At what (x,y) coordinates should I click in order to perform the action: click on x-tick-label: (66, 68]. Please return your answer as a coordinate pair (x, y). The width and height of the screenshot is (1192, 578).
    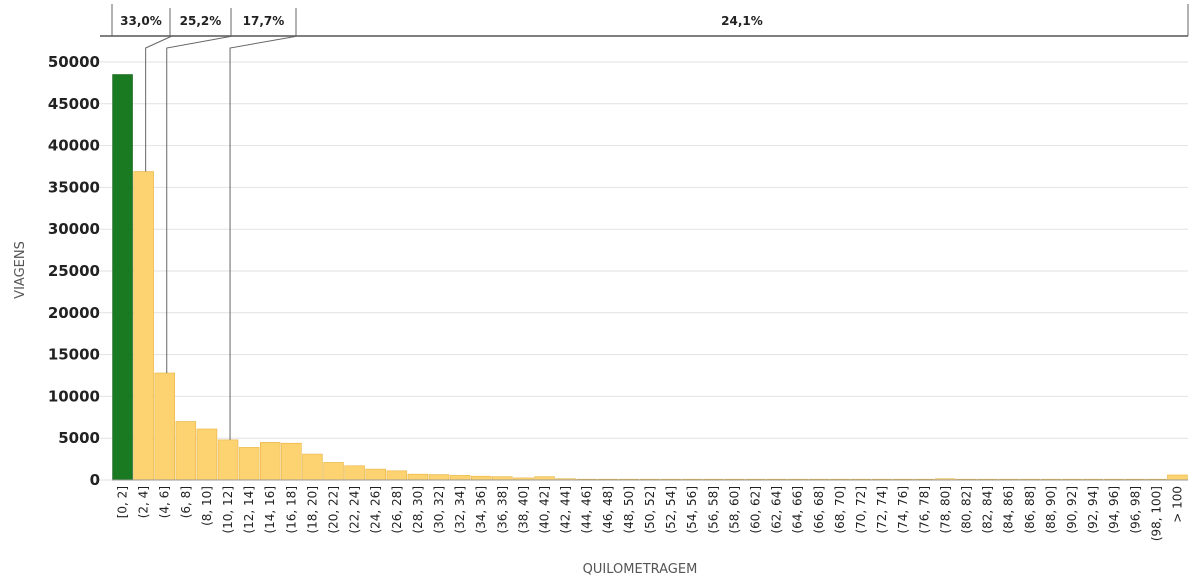
    Looking at the image, I should click on (819, 510).